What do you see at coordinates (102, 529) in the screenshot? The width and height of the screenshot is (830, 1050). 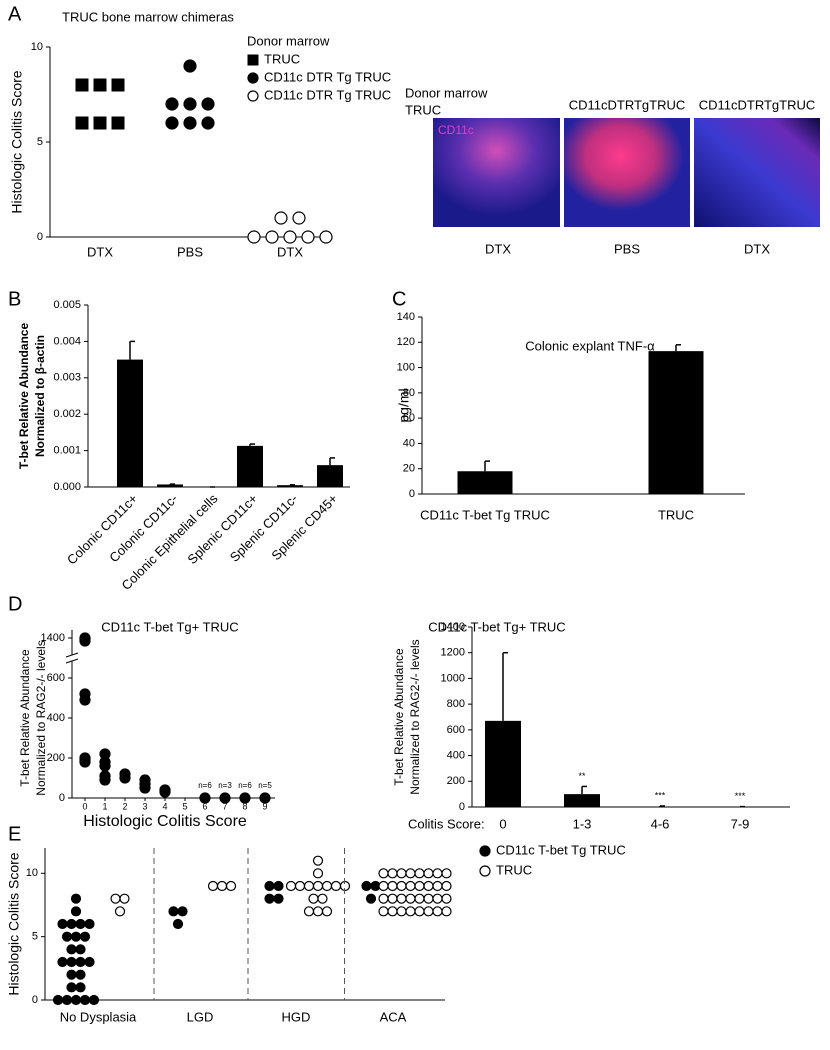 I see `x-tick-label: Colonic CD11c+` at bounding box center [102, 529].